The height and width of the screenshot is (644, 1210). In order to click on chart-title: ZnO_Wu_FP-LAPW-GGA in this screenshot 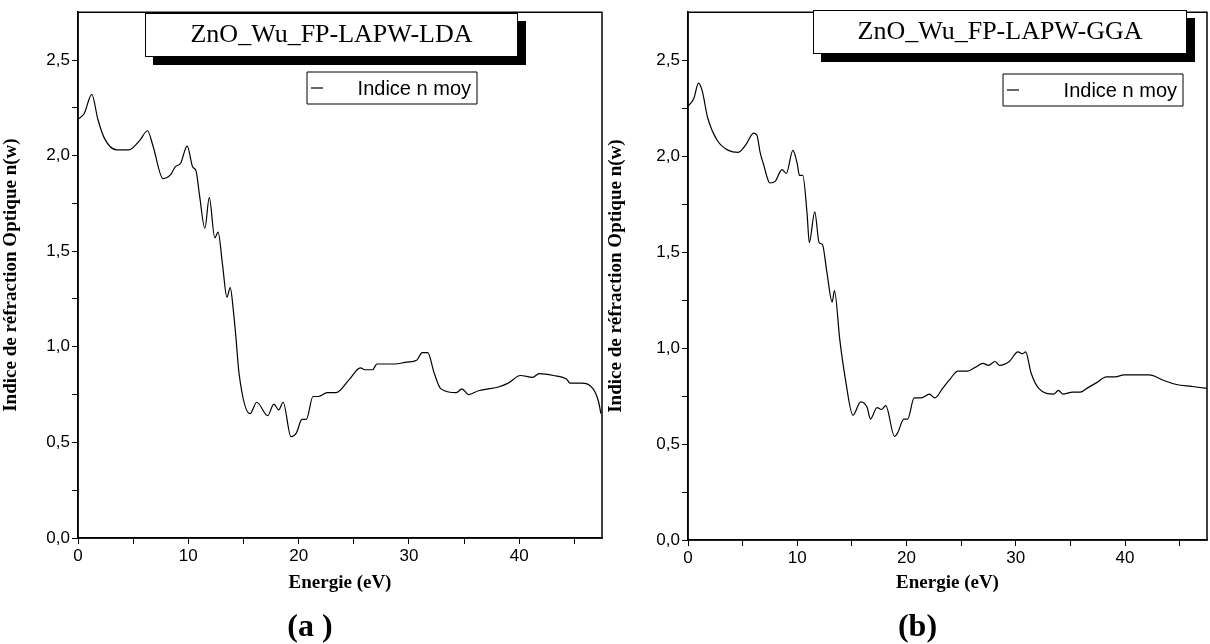, I will do `click(1000, 32)`.